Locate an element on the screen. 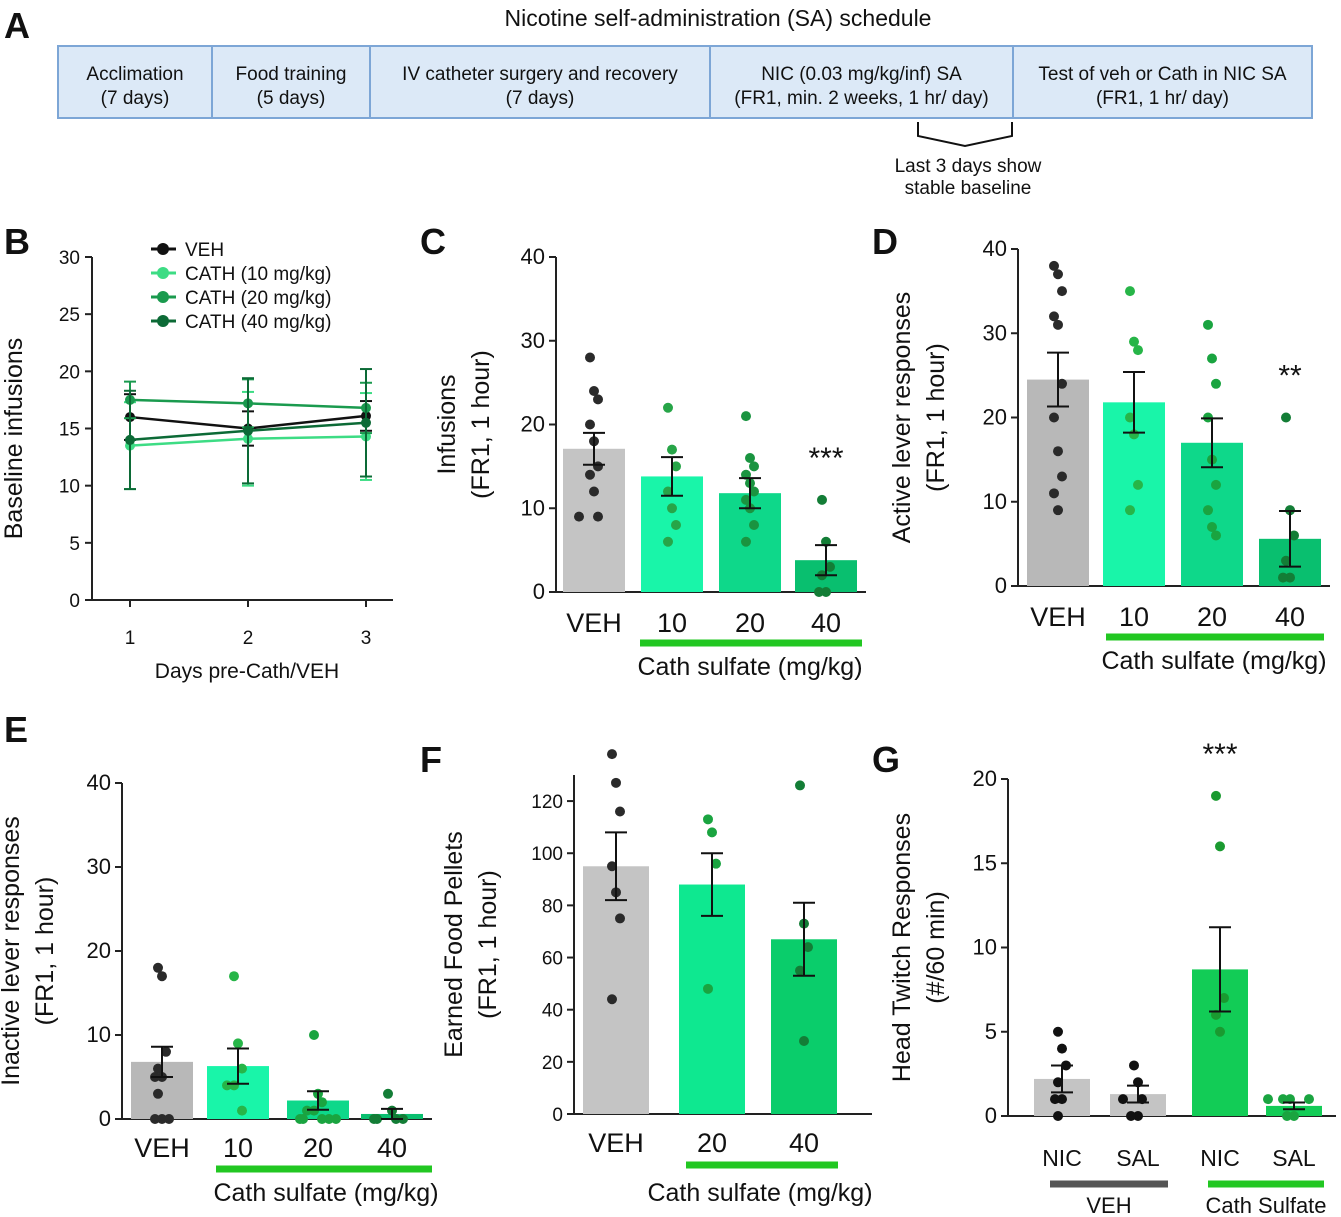 This screenshot has width=1341, height=1217. y-tick-label: 15 is located at coordinates (985, 862).